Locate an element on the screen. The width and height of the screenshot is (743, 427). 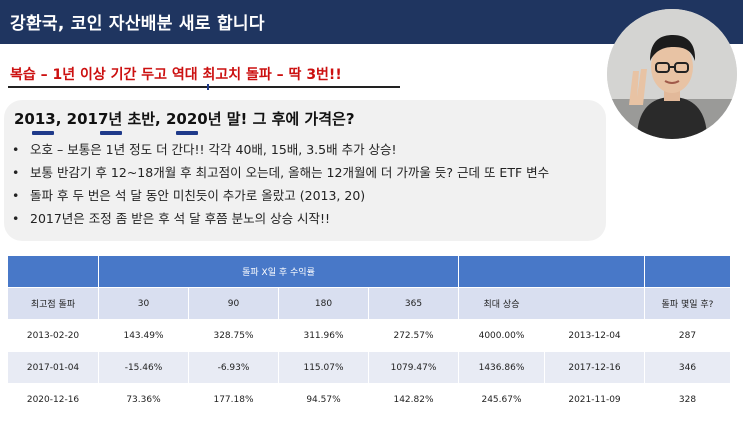
table-header-row: 돌파 X일 후 수익률 is located at coordinates (369, 271).